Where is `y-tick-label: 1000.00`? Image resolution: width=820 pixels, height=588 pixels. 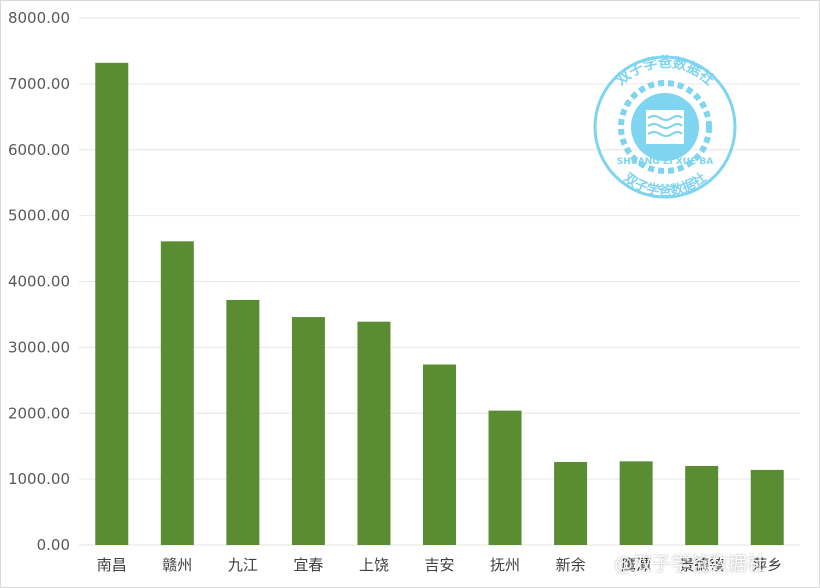
y-tick-label: 1000.00 is located at coordinates (39, 479).